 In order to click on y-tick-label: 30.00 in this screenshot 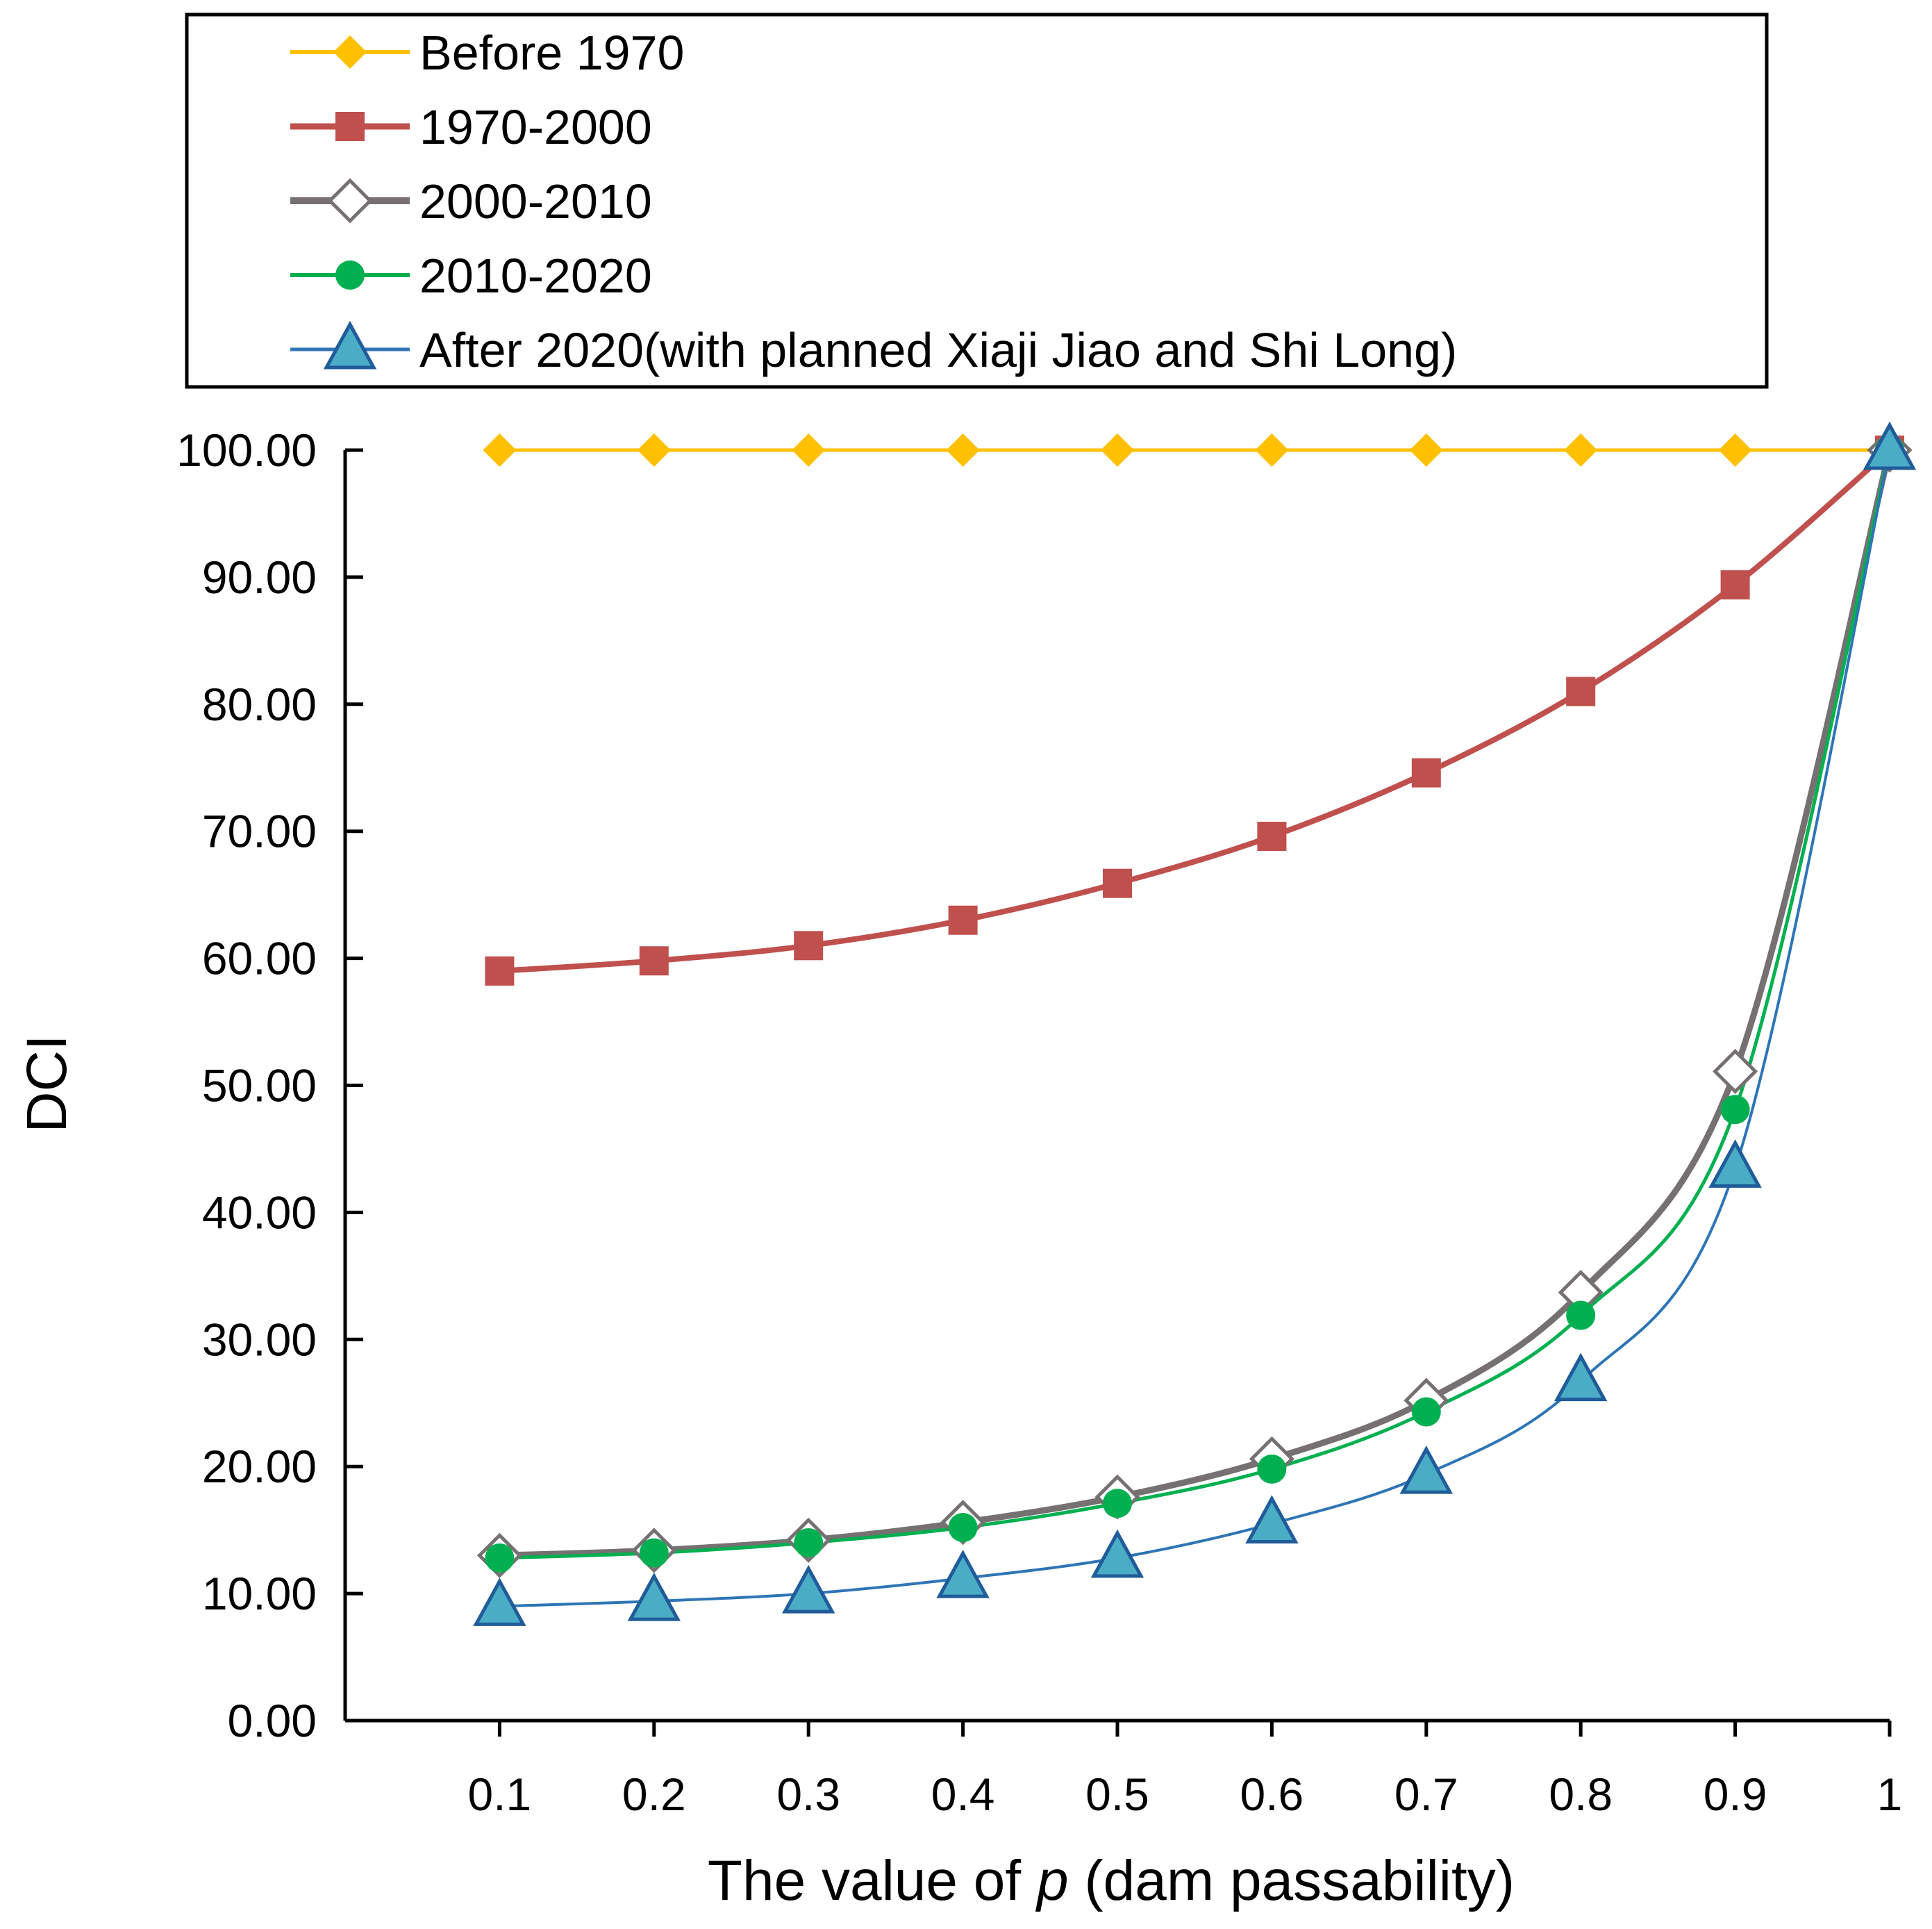, I will do `click(259, 1339)`.